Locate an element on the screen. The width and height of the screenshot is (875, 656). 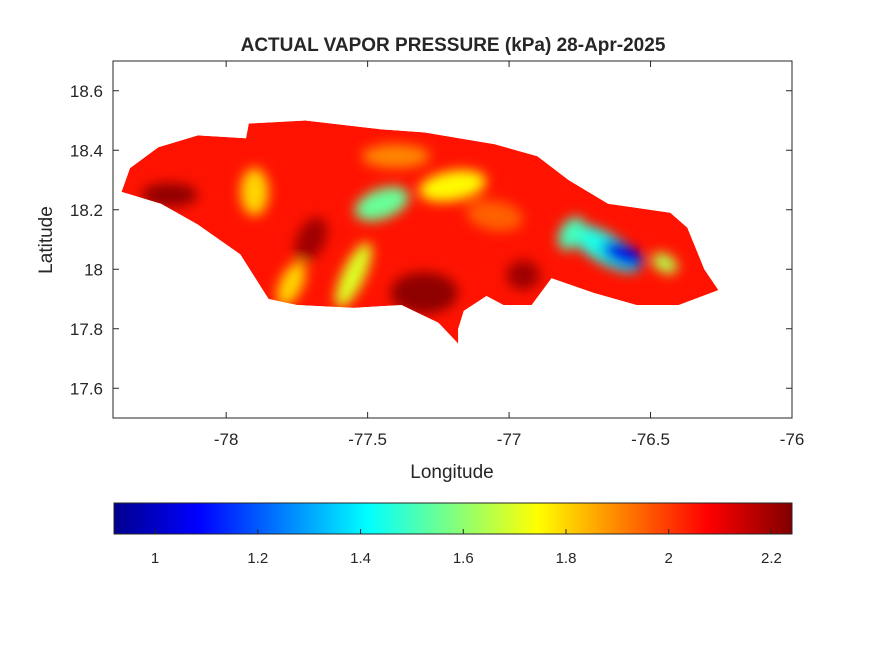
x-tick-label: -77 is located at coordinates (509, 439).